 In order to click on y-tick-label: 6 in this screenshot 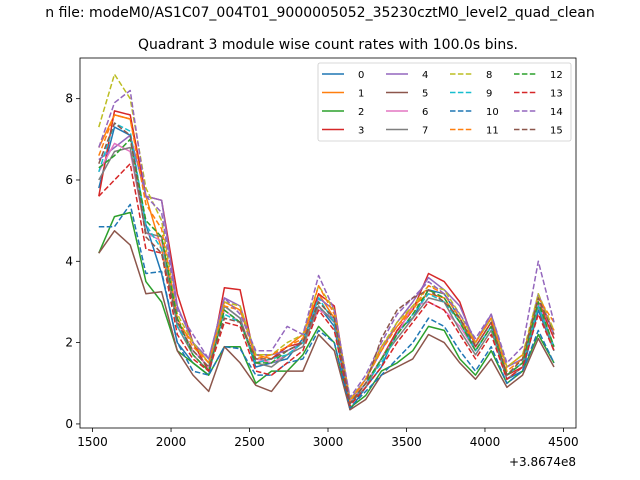, I will do `click(69, 180)`.